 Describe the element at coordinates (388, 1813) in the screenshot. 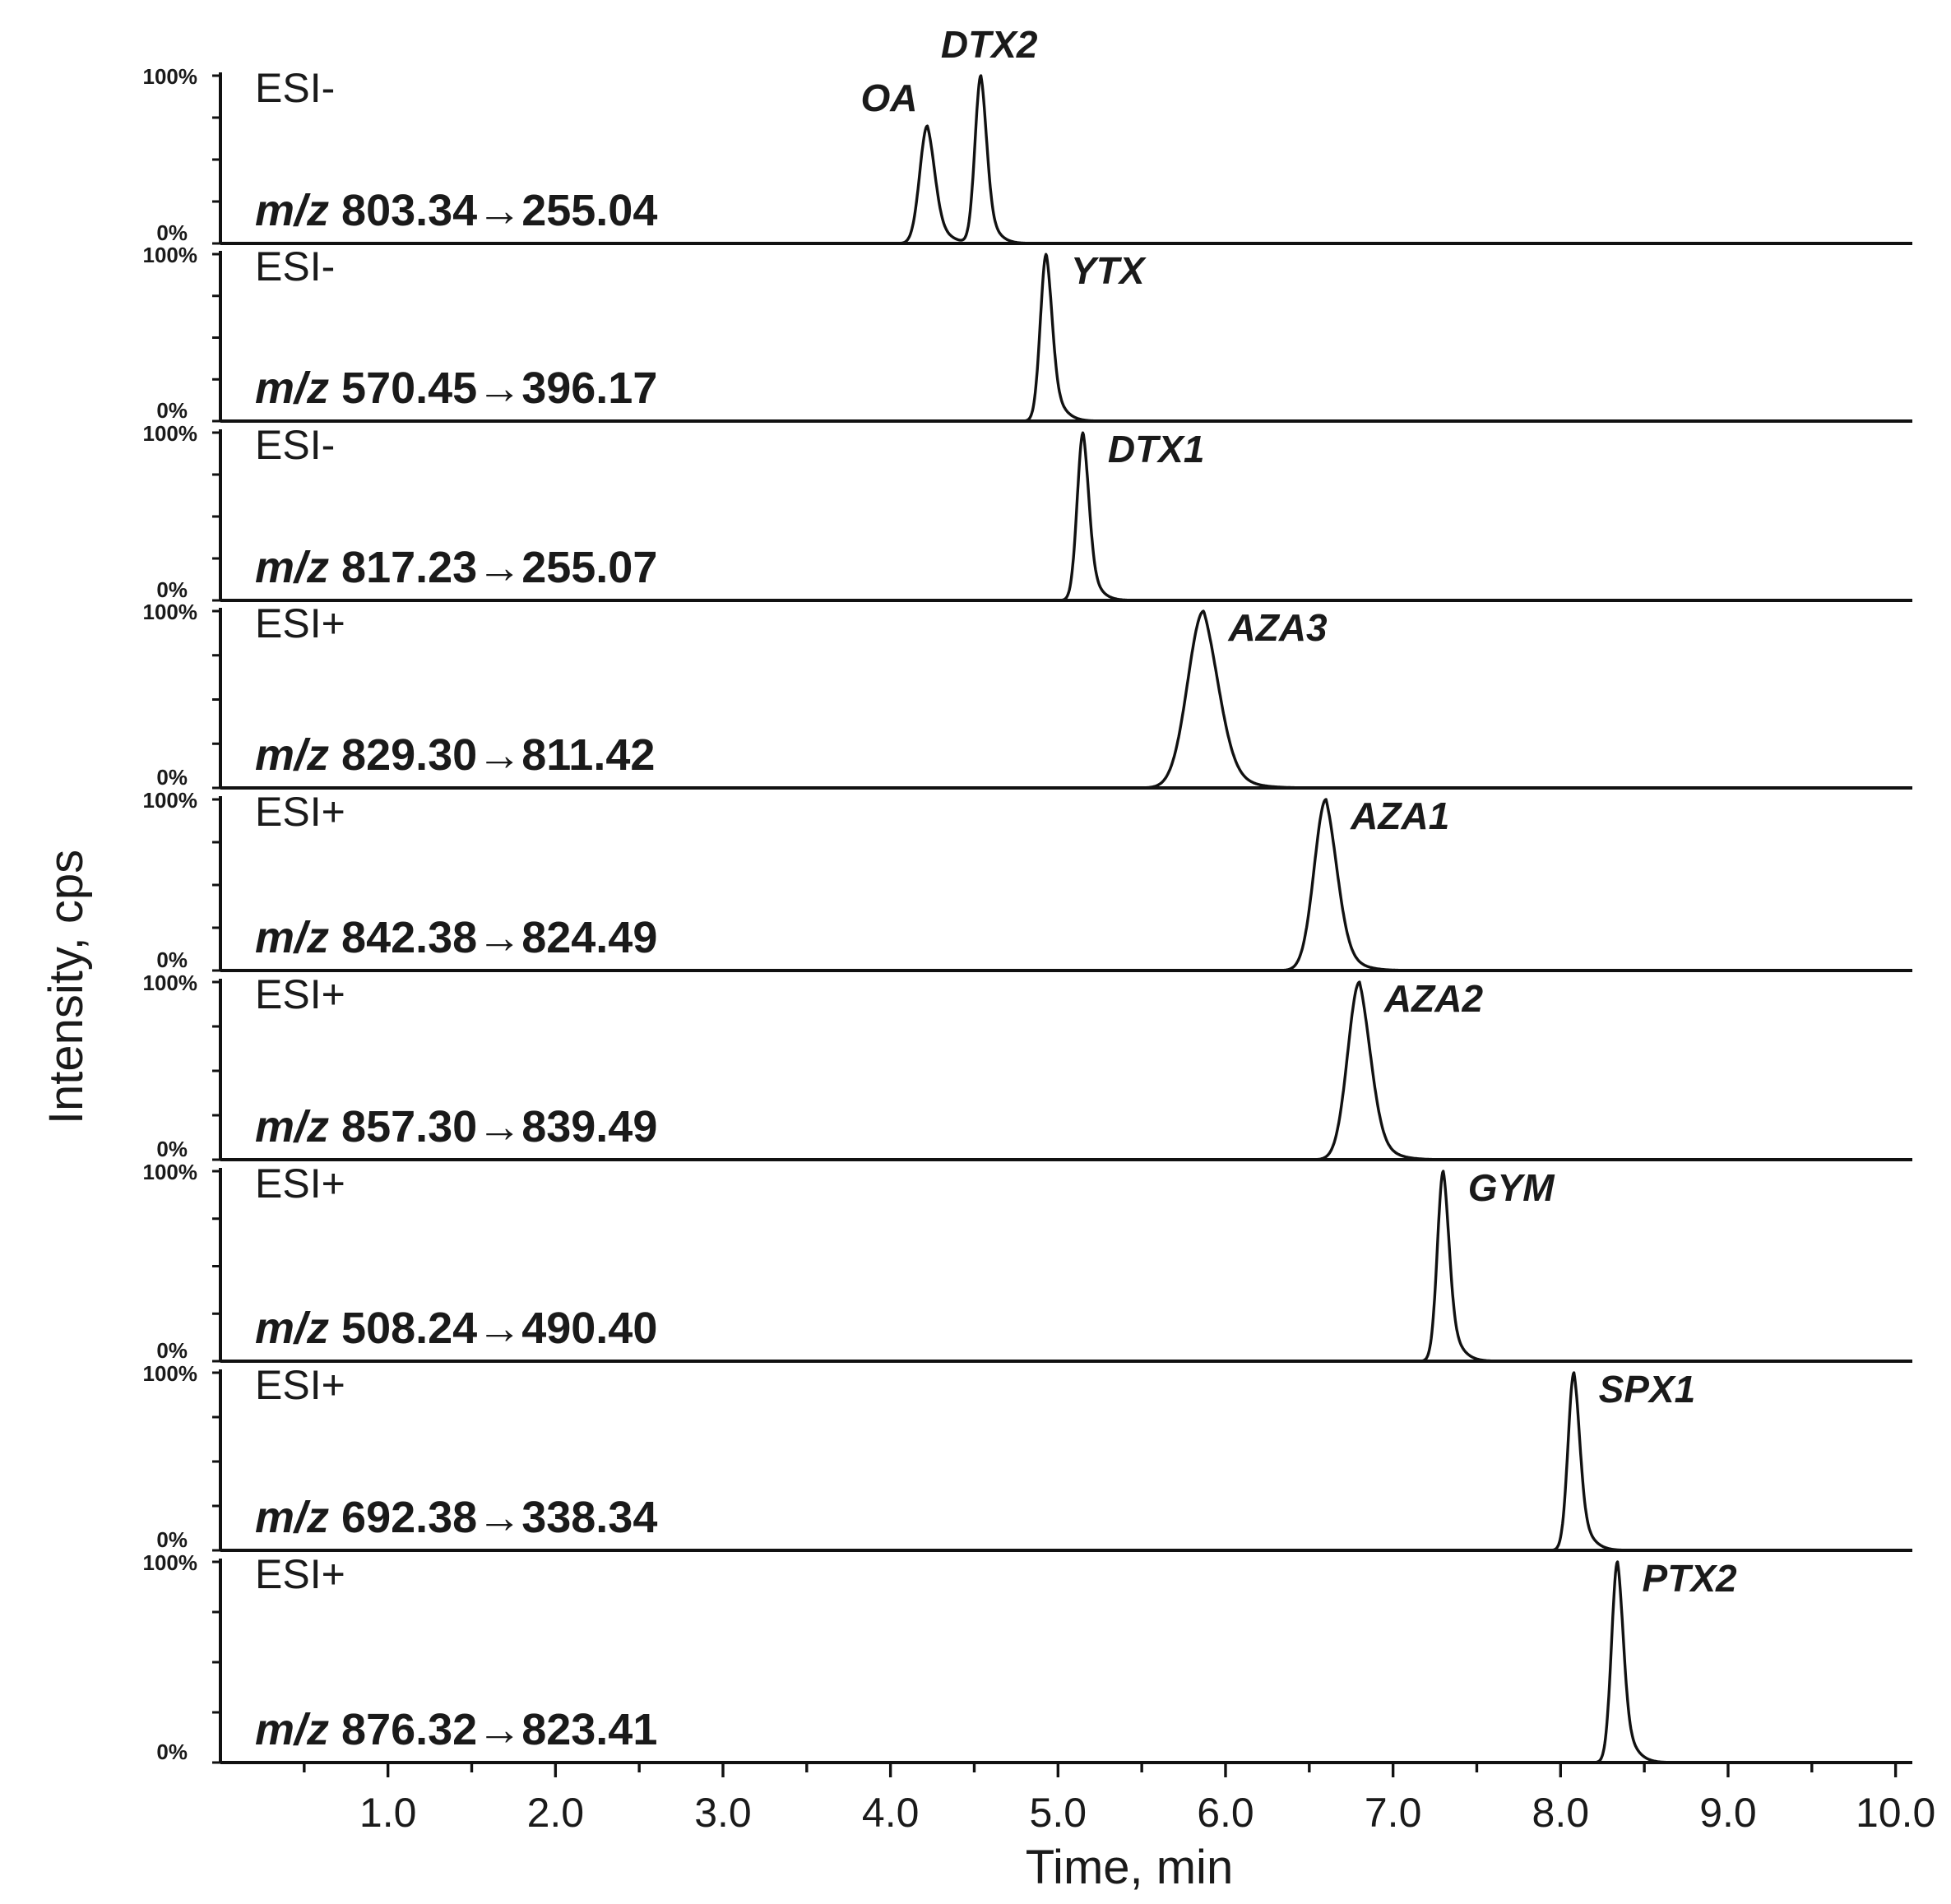

I see `x-tick-label: 1.0` at that location.